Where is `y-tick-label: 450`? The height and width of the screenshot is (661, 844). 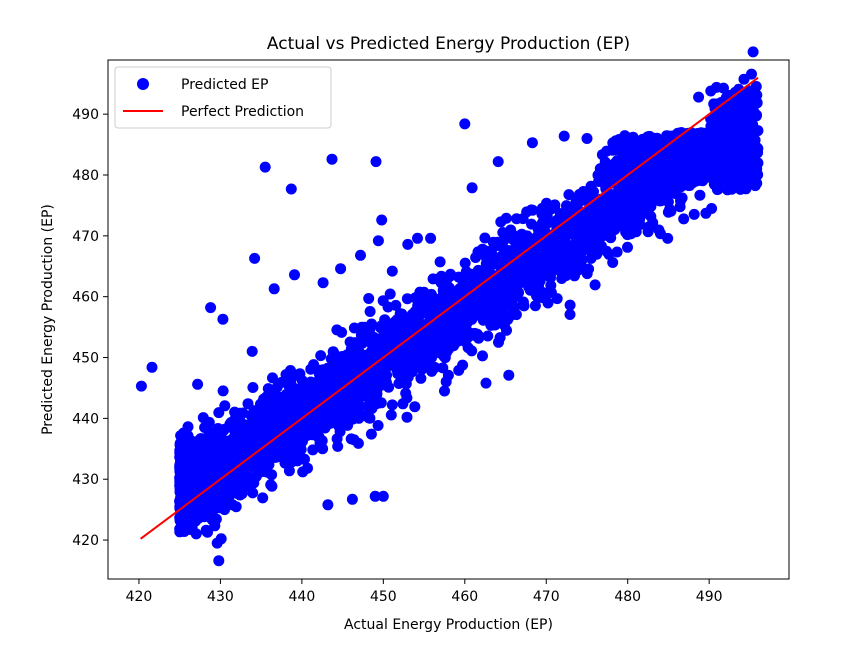 y-tick-label: 450 is located at coordinates (85, 359).